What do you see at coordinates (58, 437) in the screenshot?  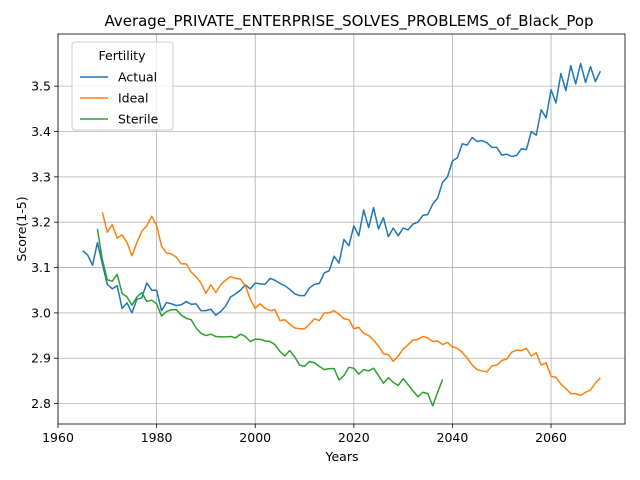 I see `x-tick-label: 1960` at bounding box center [58, 437].